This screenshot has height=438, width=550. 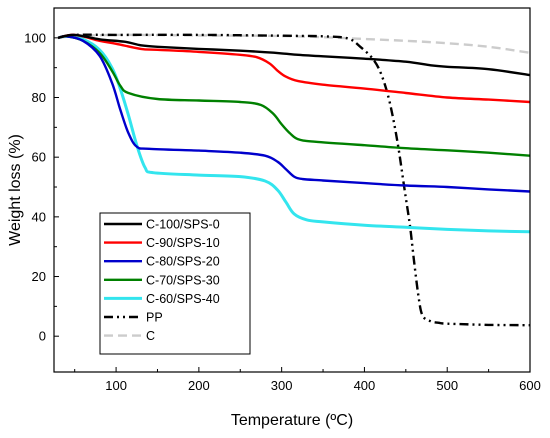 What do you see at coordinates (39, 97) in the screenshot?
I see `y-tick-label: 80` at bounding box center [39, 97].